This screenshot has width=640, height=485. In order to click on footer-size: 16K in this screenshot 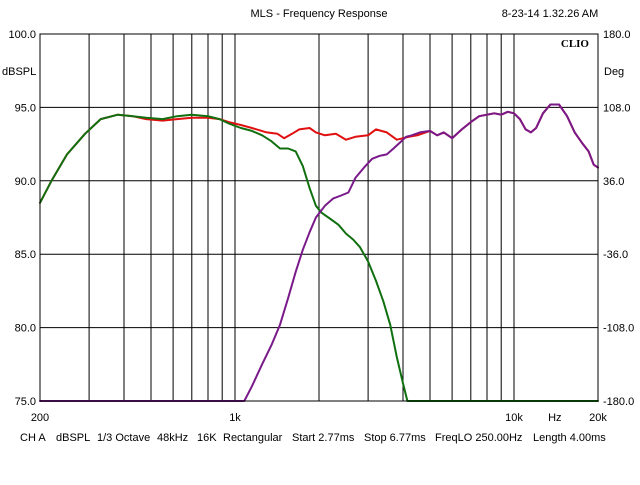, I will do `click(207, 438)`.